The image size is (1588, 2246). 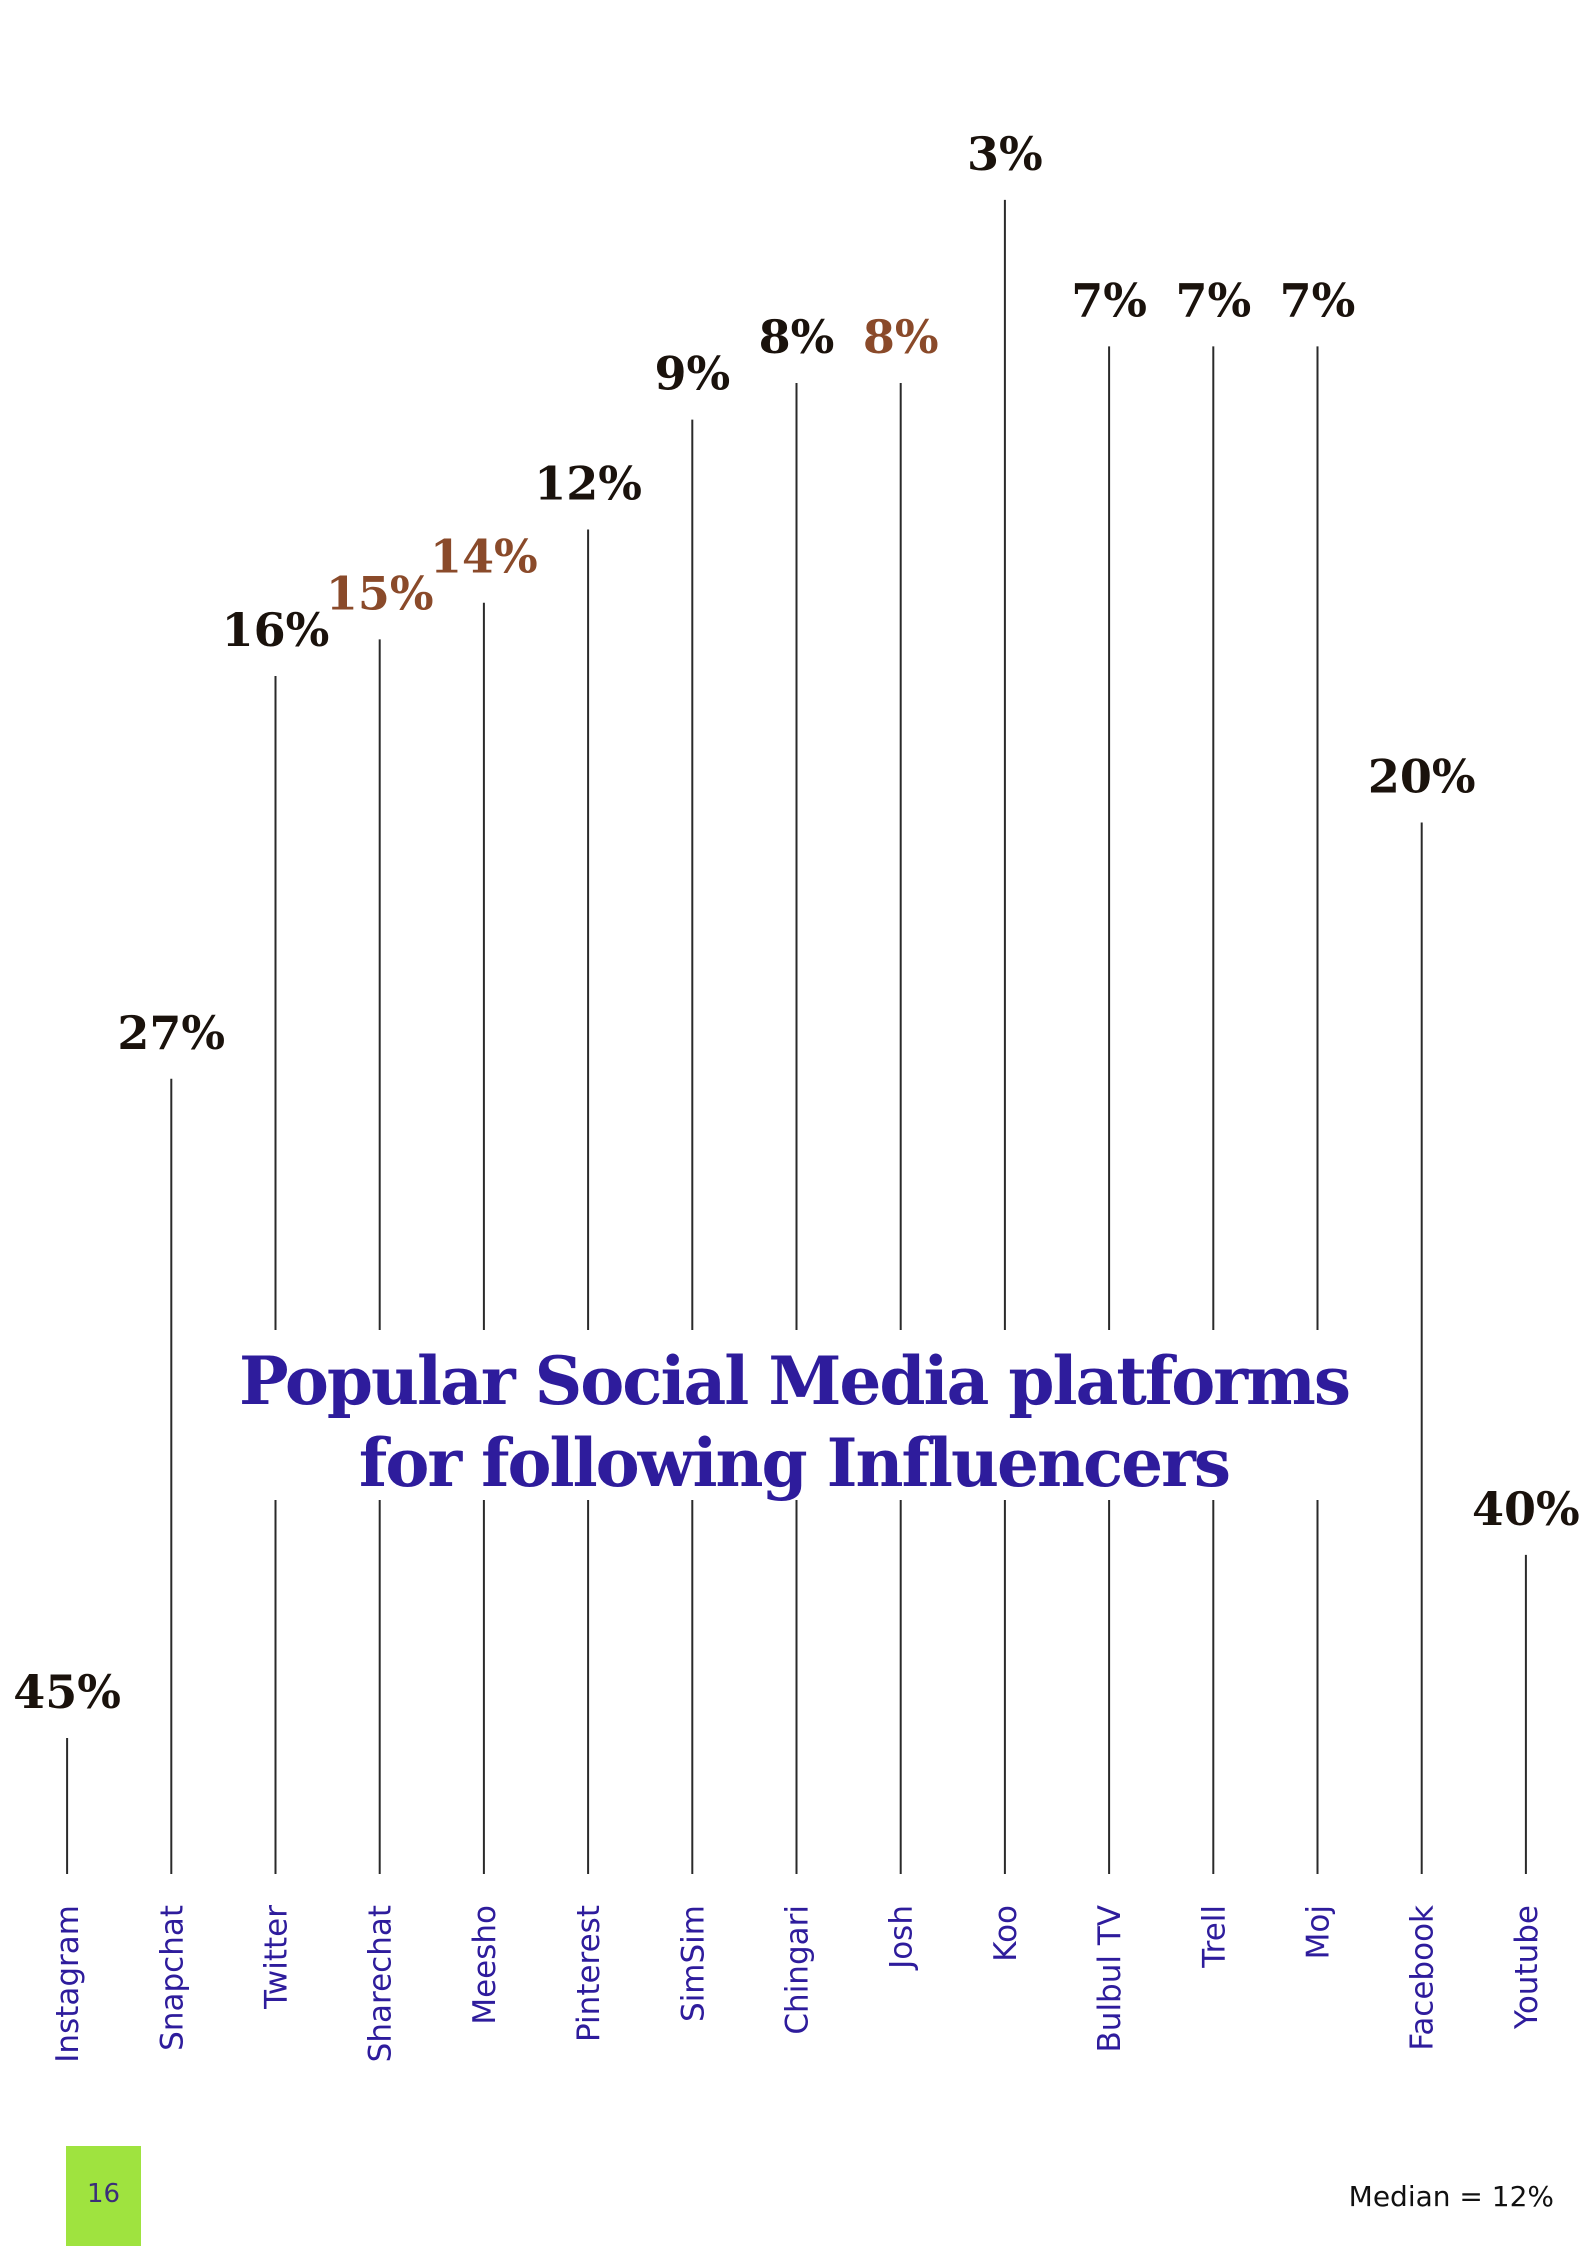 I want to click on page-number: 16, so click(x=103, y=2194).